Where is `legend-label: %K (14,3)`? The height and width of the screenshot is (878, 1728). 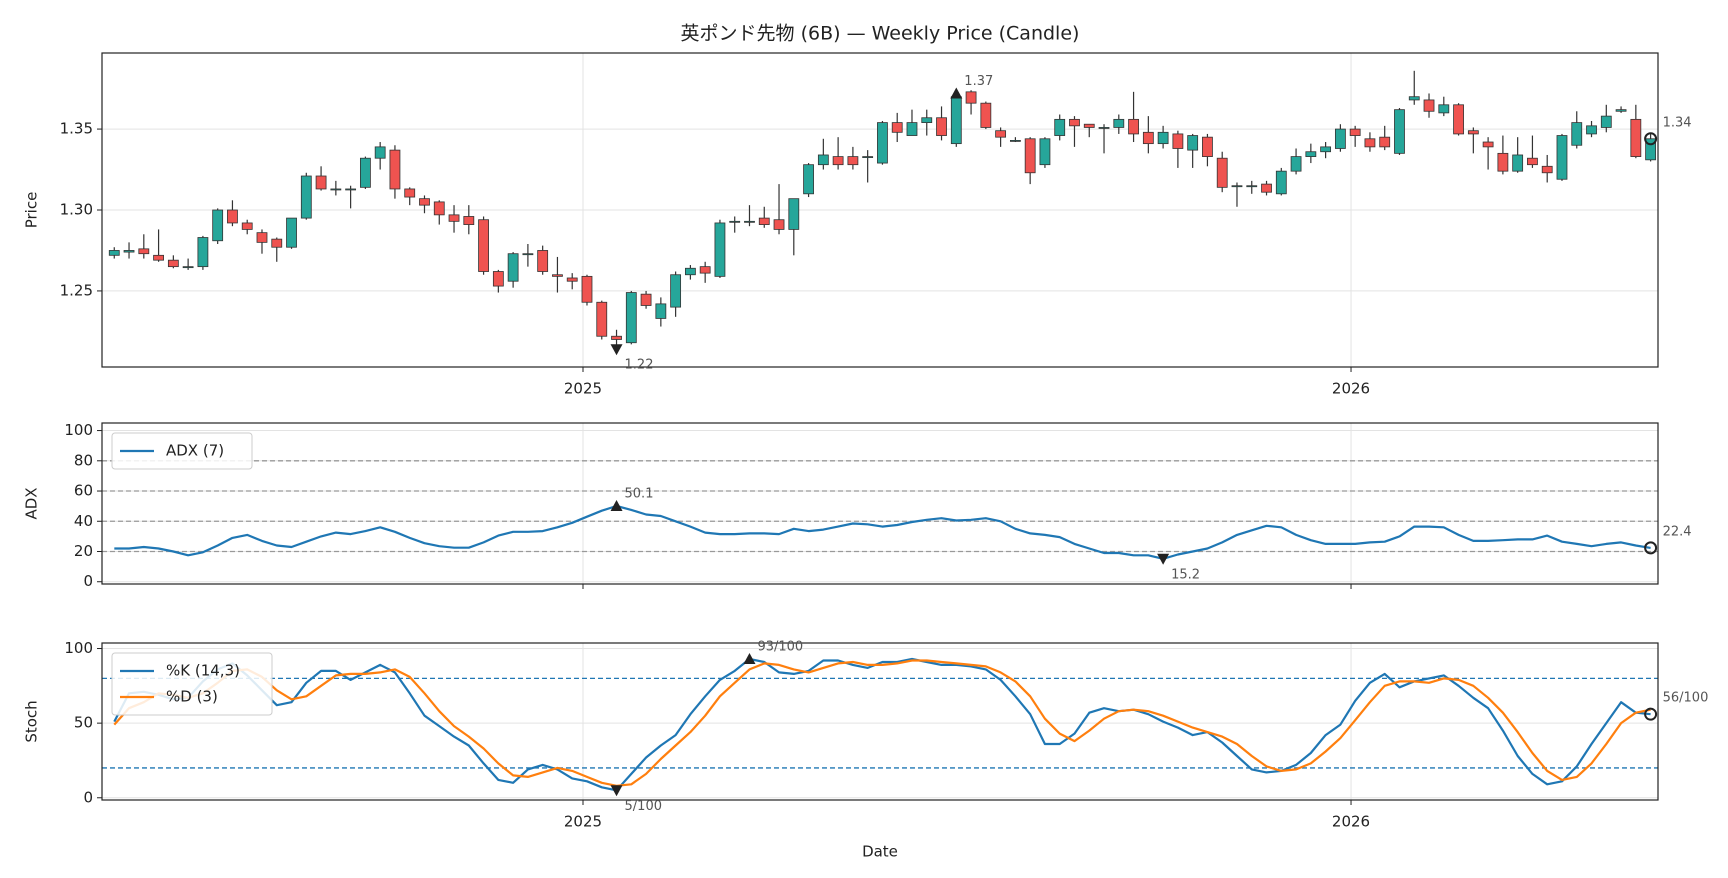
legend-label: %K (14,3) is located at coordinates (203, 671).